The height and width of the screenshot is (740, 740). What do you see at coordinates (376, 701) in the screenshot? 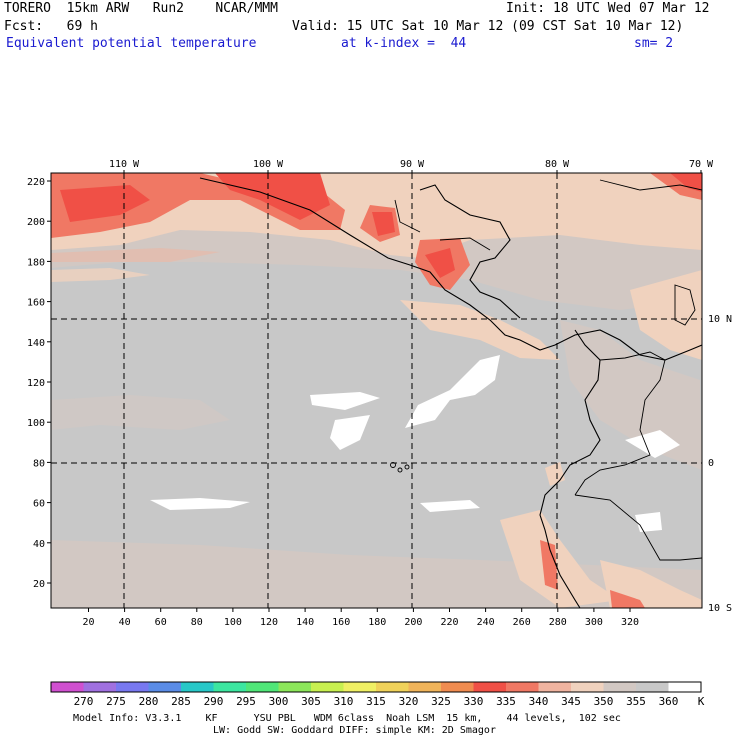
I see `colorbar-level-label: 315` at bounding box center [376, 701].